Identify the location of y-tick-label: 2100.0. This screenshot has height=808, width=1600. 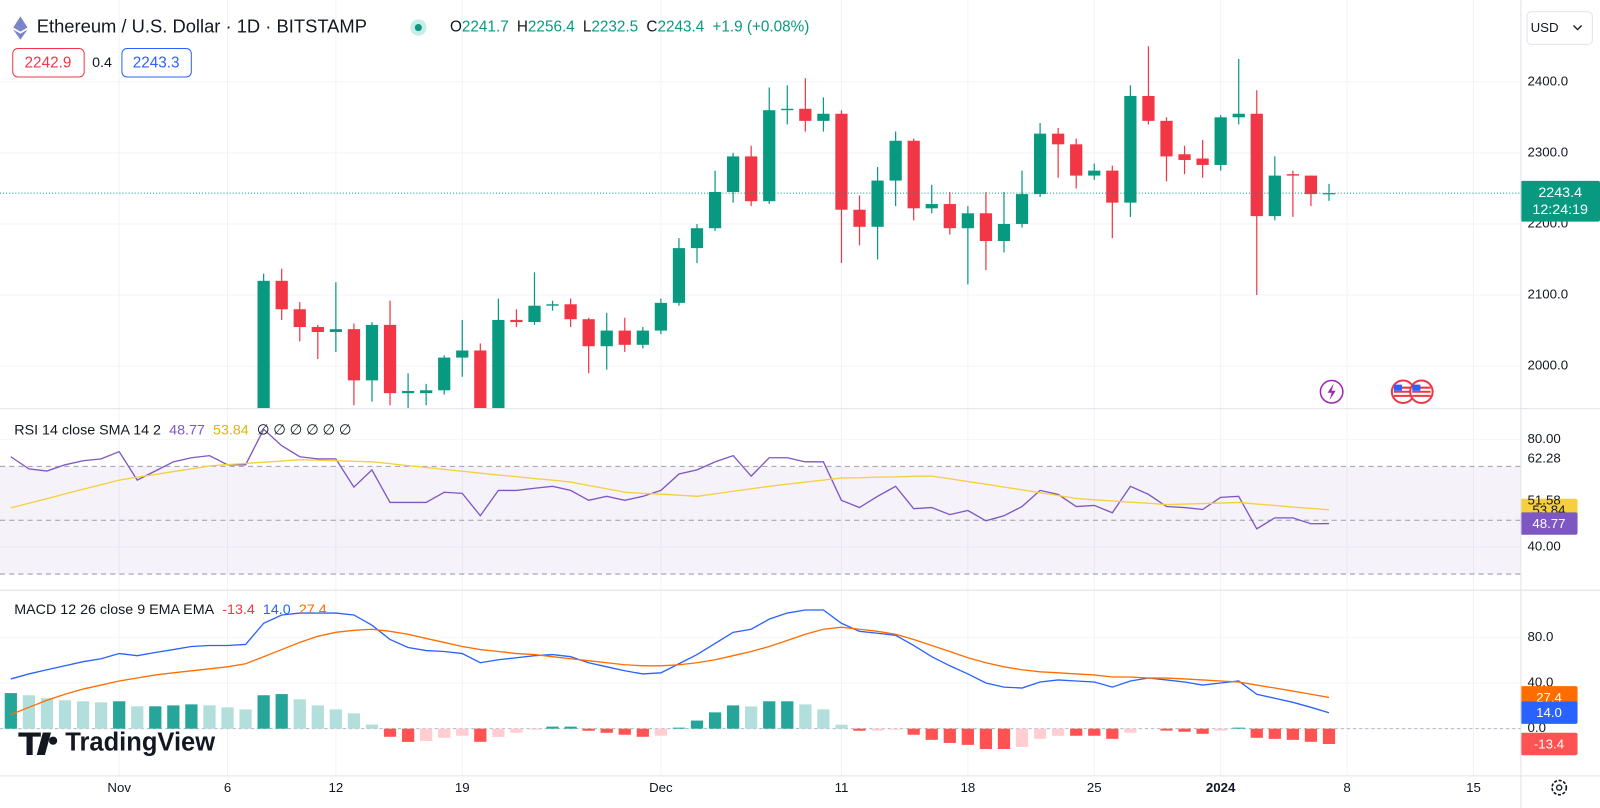
(1548, 294).